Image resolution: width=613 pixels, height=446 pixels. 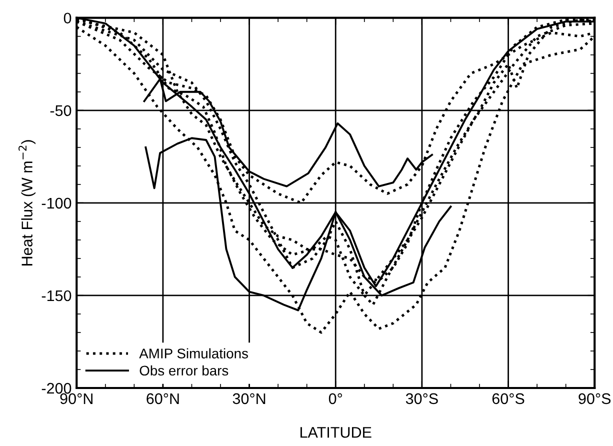 I want to click on x-tick-label: 30°N, so click(x=249, y=398).